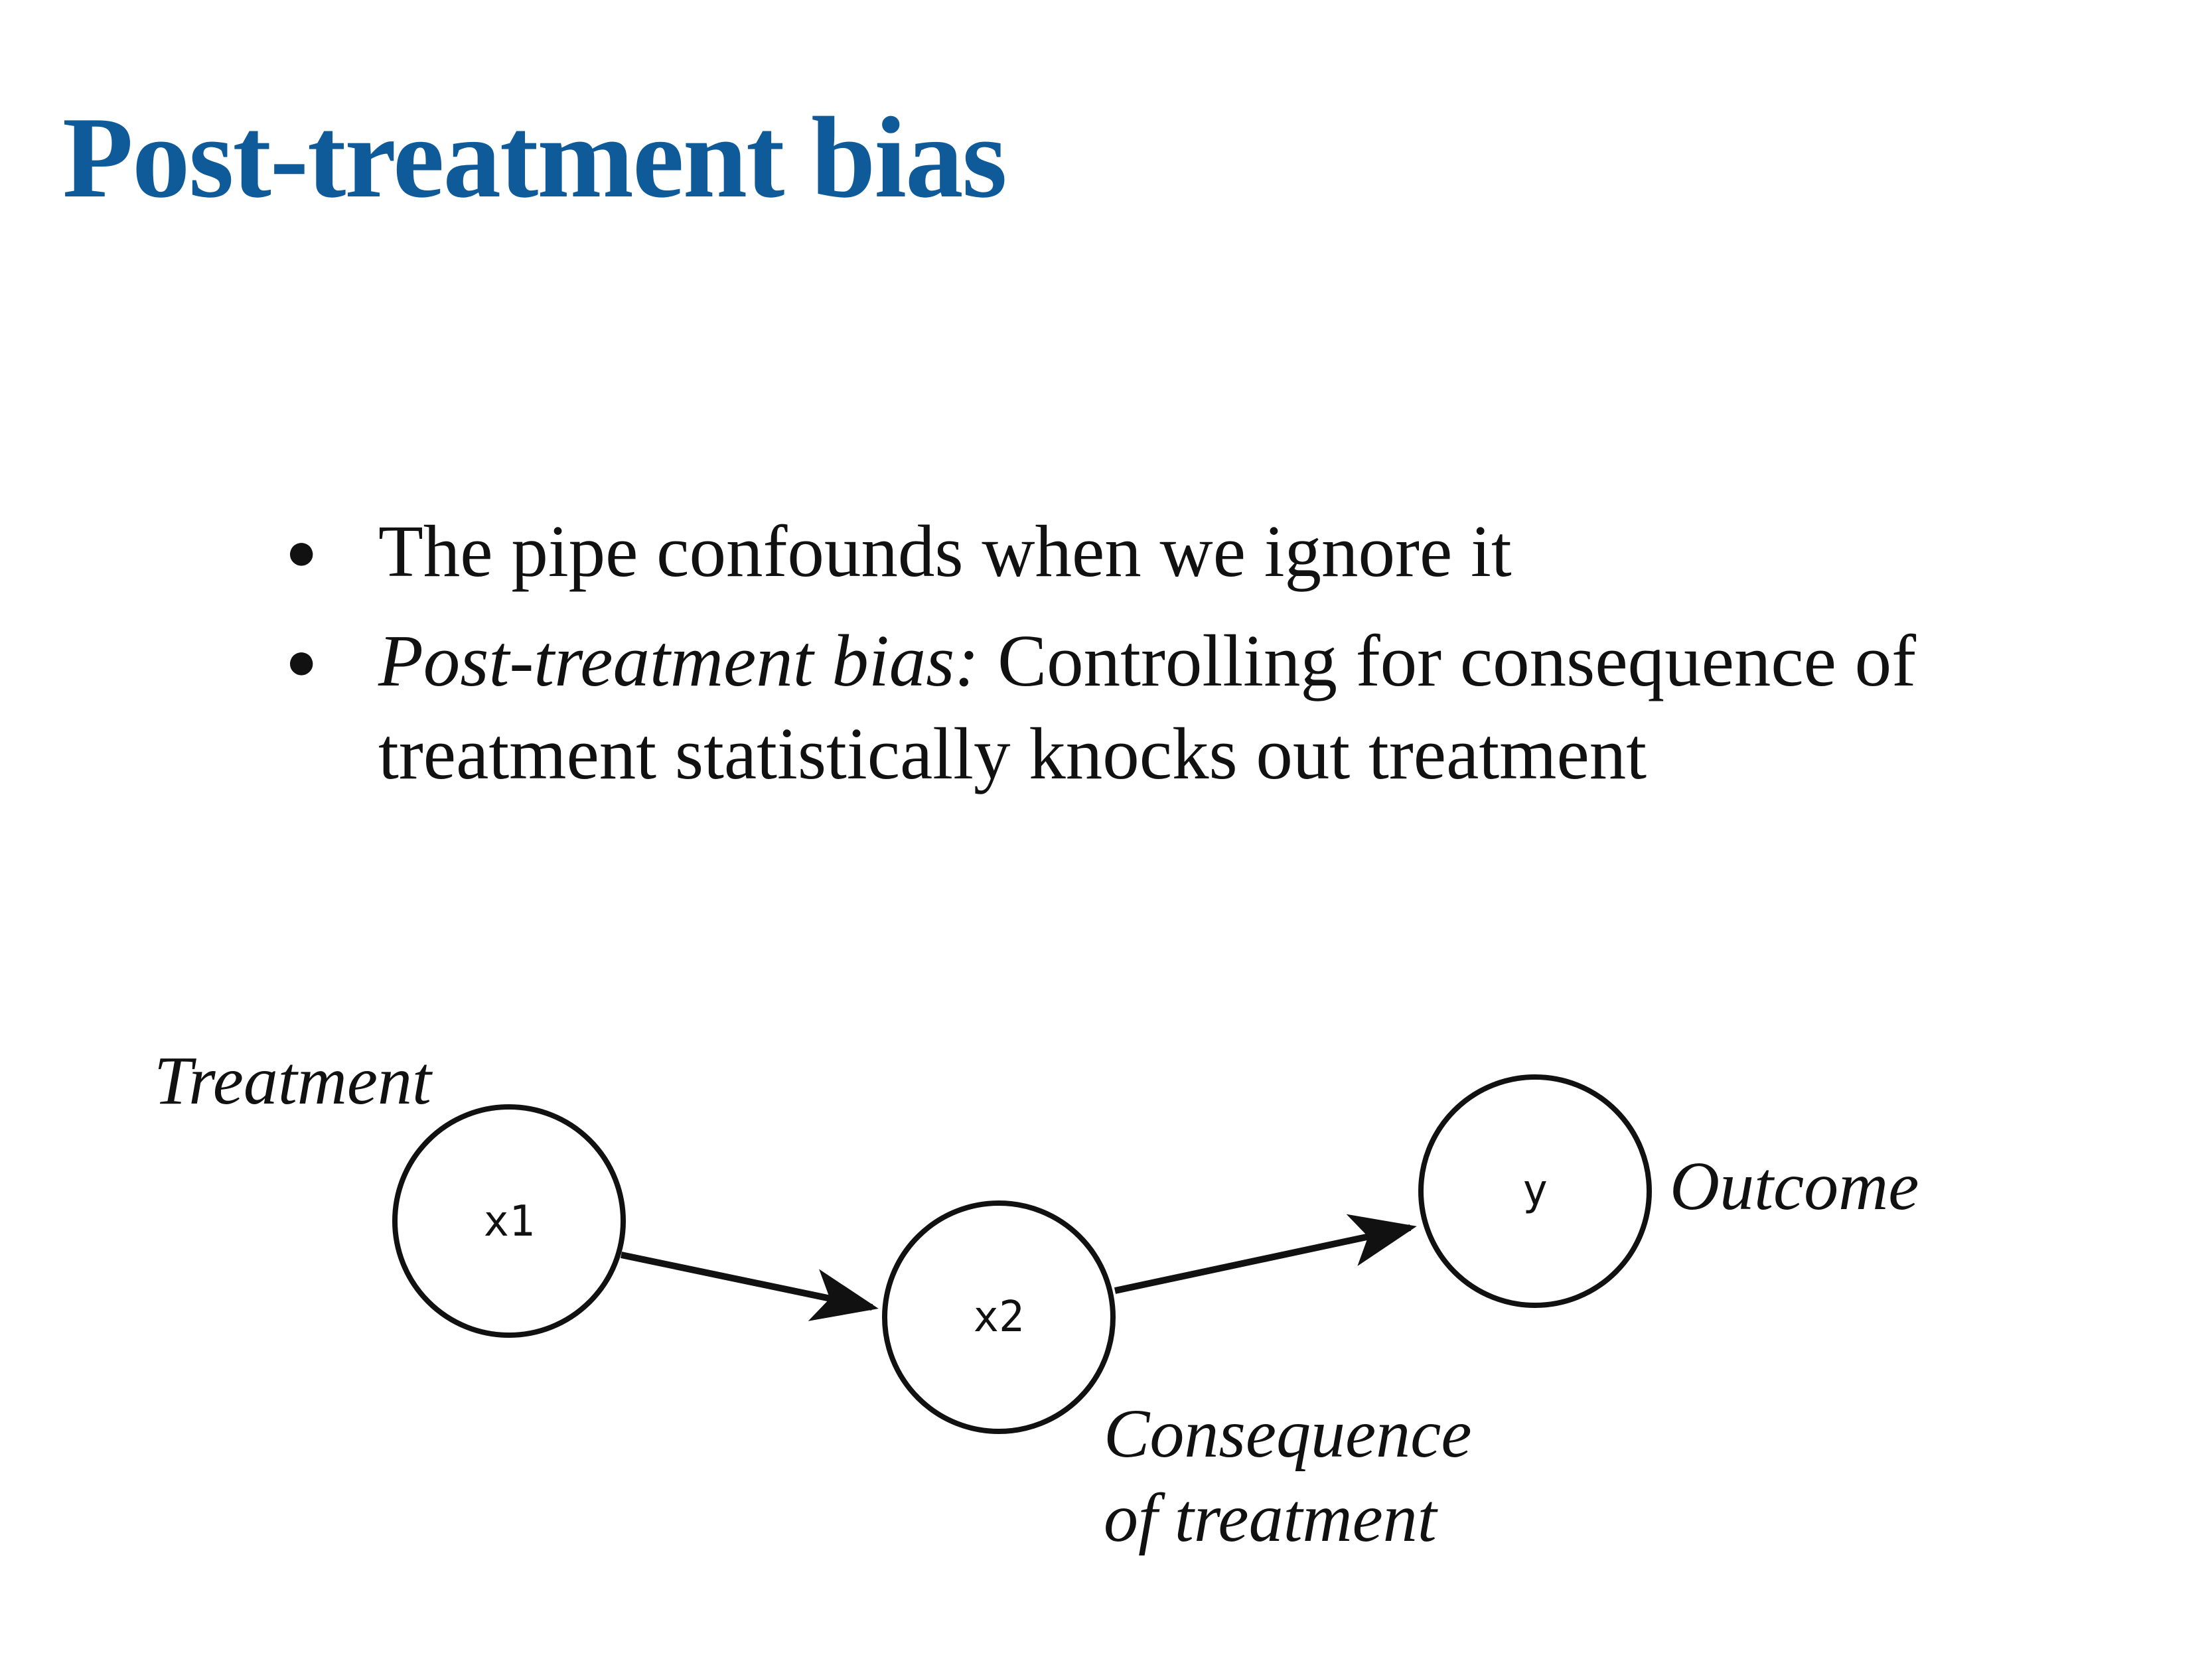  Describe the element at coordinates (1265, 1254) in the screenshot. I see `edge-x2-to-y` at that location.